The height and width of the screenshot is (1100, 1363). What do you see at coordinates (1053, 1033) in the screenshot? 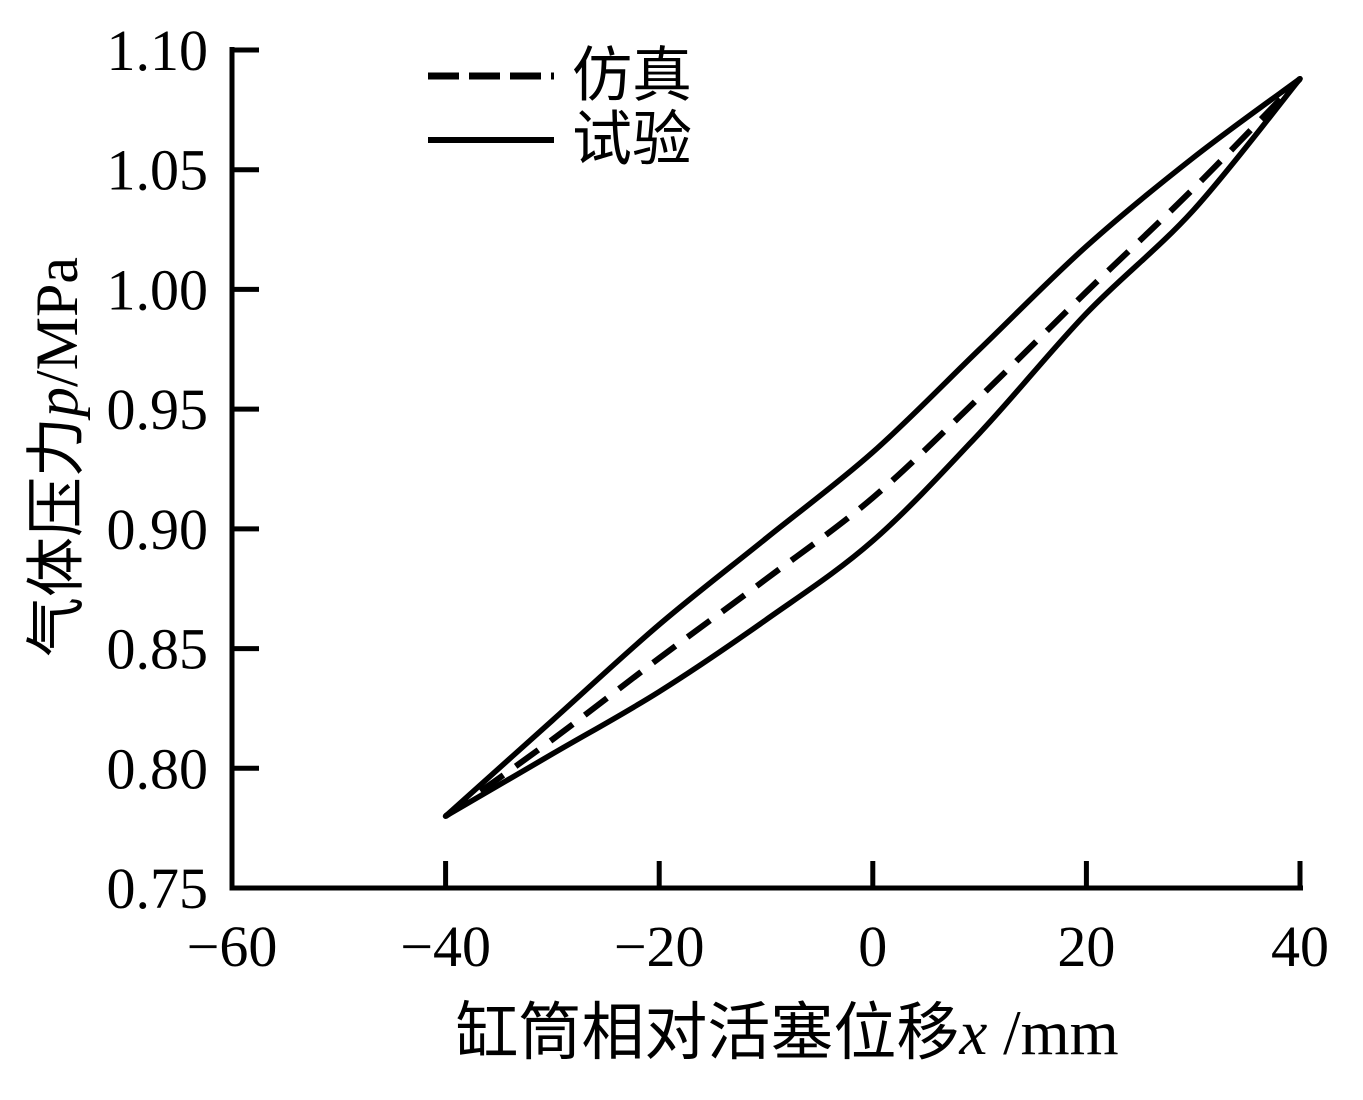
I see `x-axis-title-unit: /mm` at bounding box center [1053, 1033].